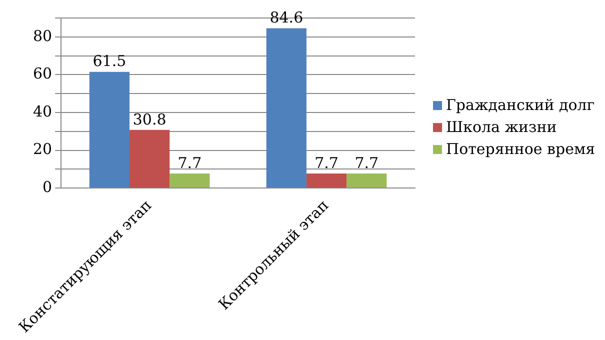 This screenshot has width=605, height=340. I want to click on data-label: 61.5, so click(109, 61).